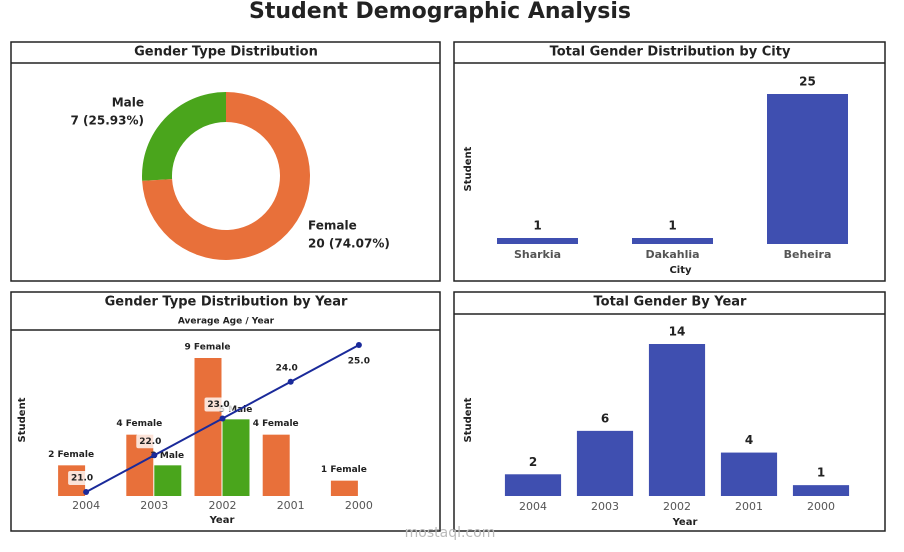  I want to click on data-label: 23.0, so click(218, 405).